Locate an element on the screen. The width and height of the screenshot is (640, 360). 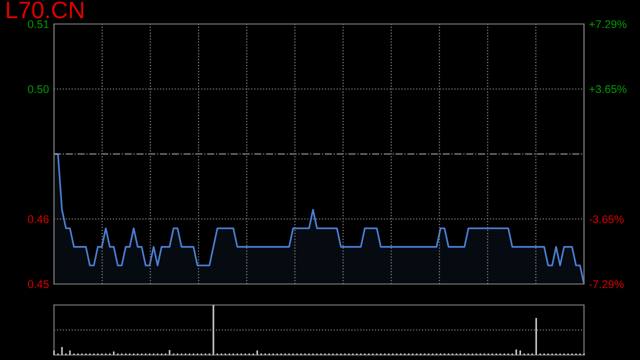
chart-title: L70.CN is located at coordinates (45, 10).